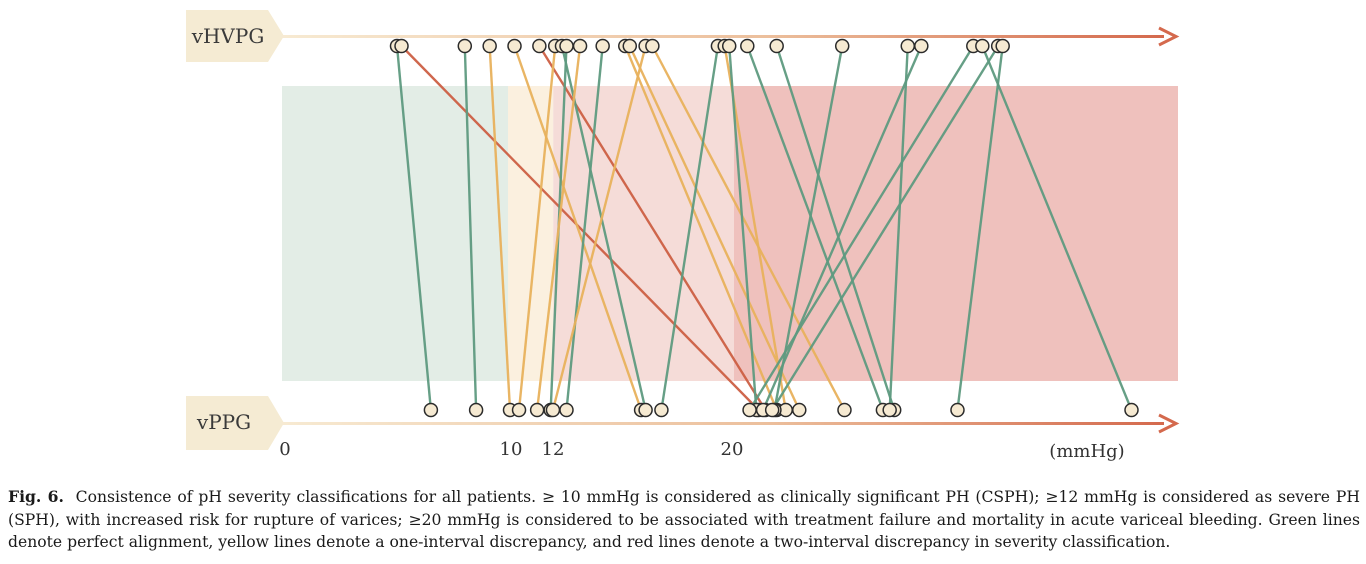  What do you see at coordinates (1169, 423) in the screenshot?
I see `vppg-axis-arrowhead` at bounding box center [1169, 423].